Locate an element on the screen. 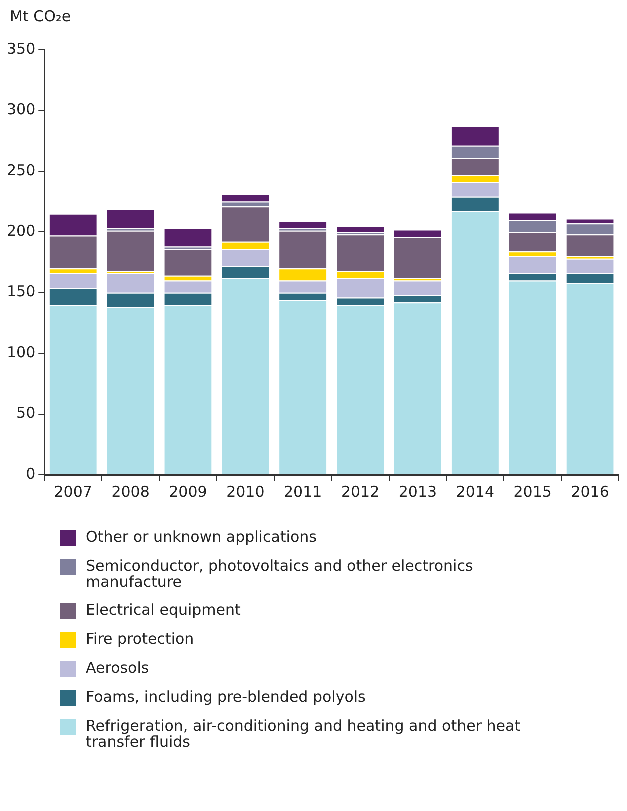  y-tick-label: 250 is located at coordinates (21, 170).